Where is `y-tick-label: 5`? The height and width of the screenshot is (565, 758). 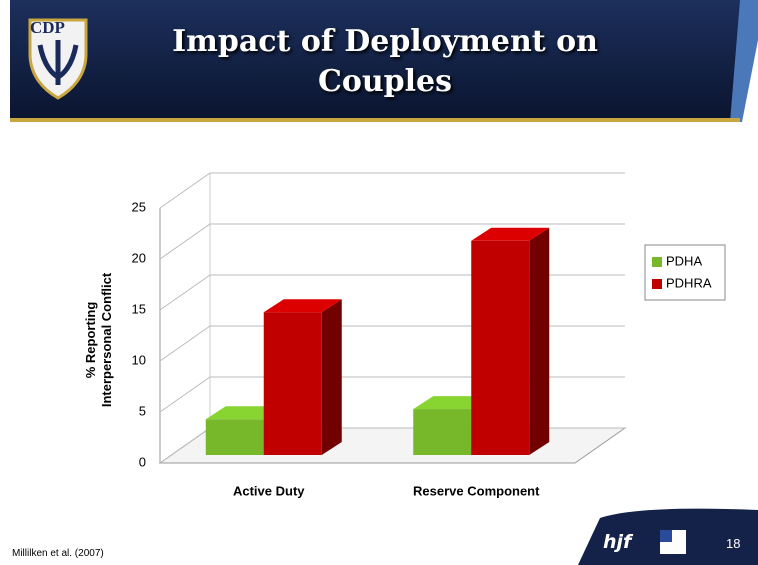
y-tick-label: 5 is located at coordinates (142, 410).